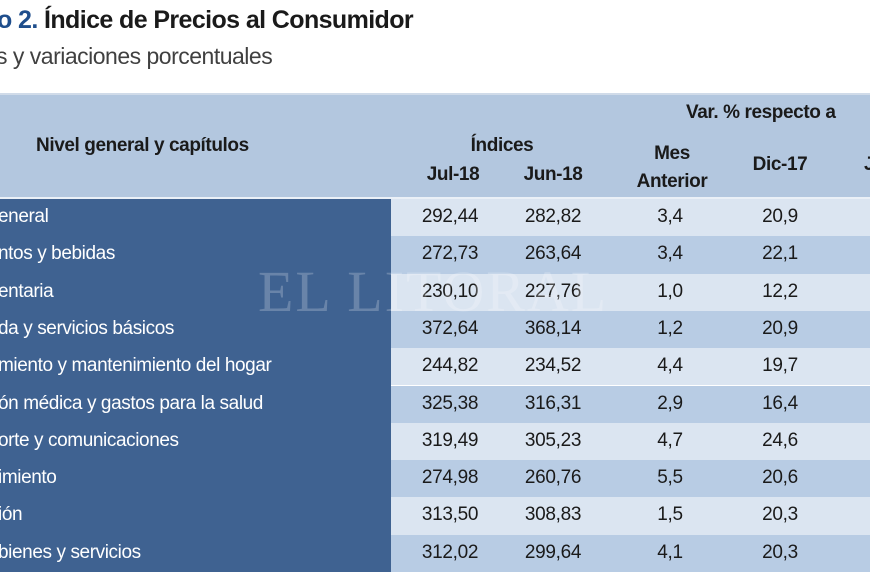 This screenshot has height=580, width=870. What do you see at coordinates (24, 216) in the screenshot?
I see `row-label: eneral` at bounding box center [24, 216].